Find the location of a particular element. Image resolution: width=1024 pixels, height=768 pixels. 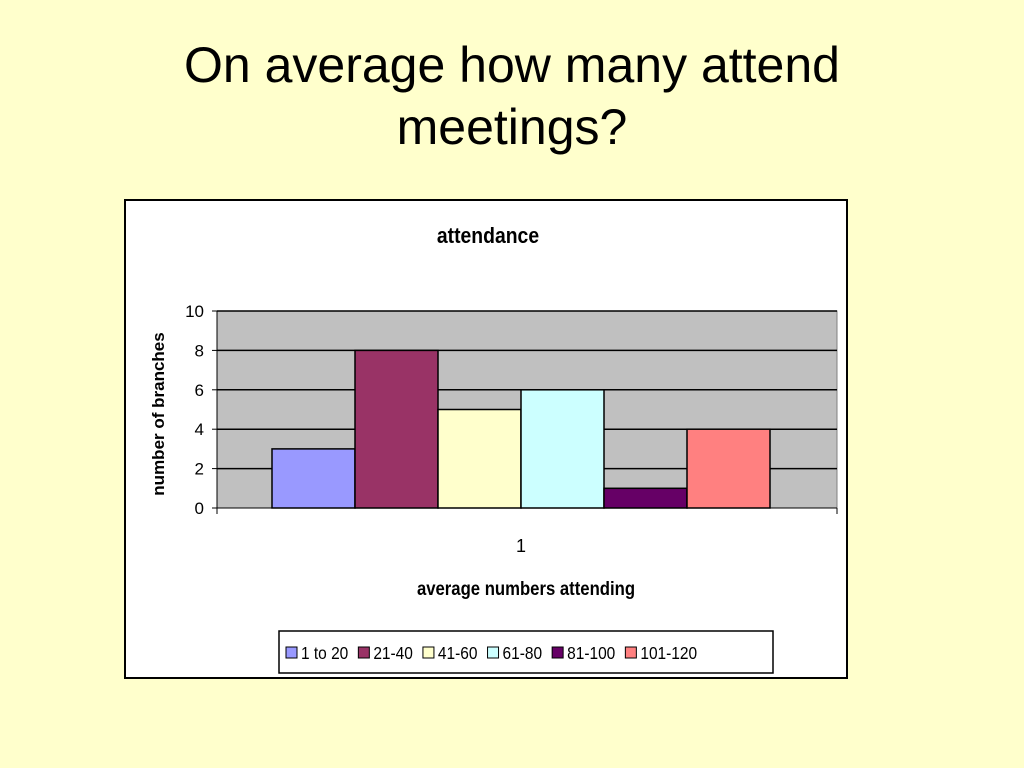

legend-entry: 1 to 20 is located at coordinates (324, 653).